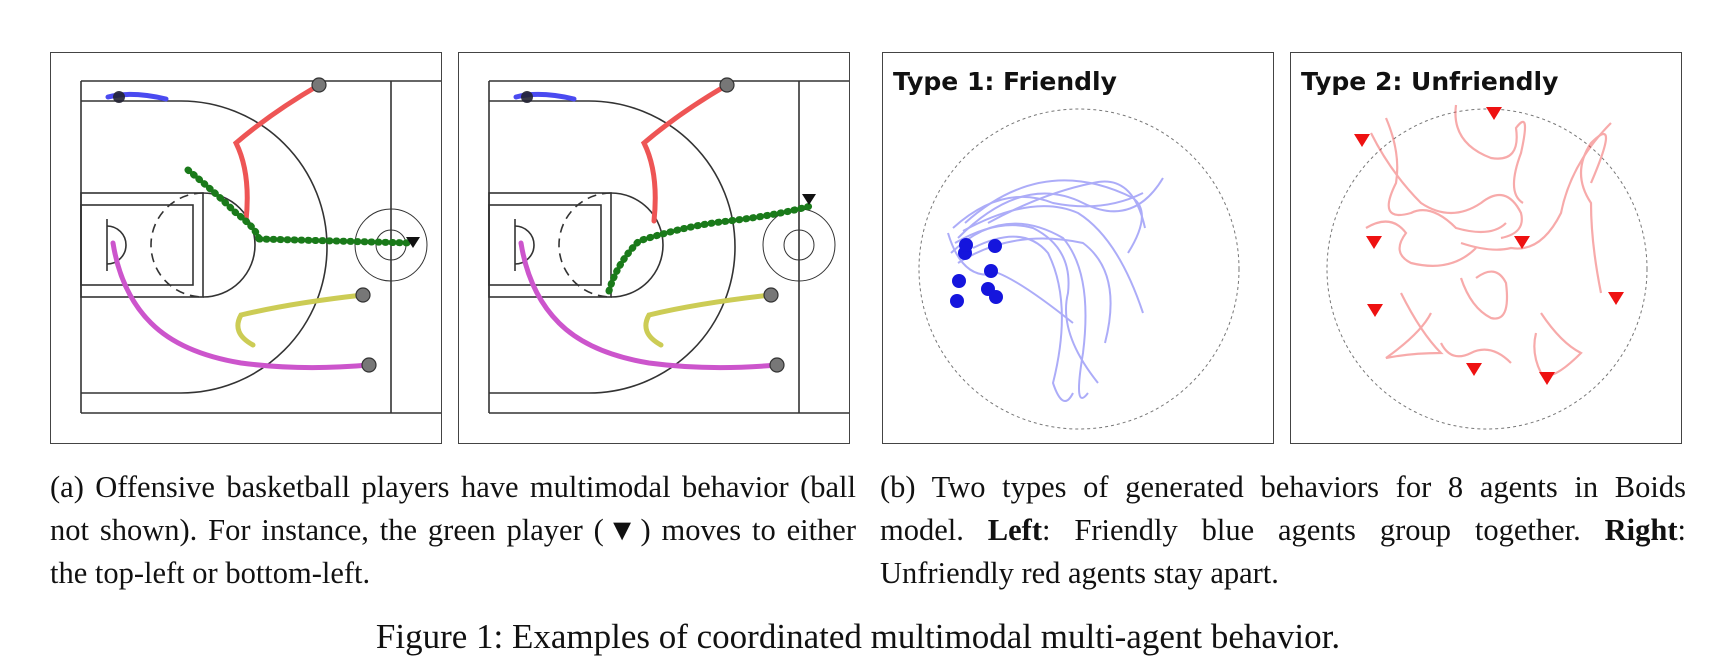 The height and width of the screenshot is (672, 1716). I want to click on boids-friendly-title: Type 1: Friendly, so click(1005, 81).